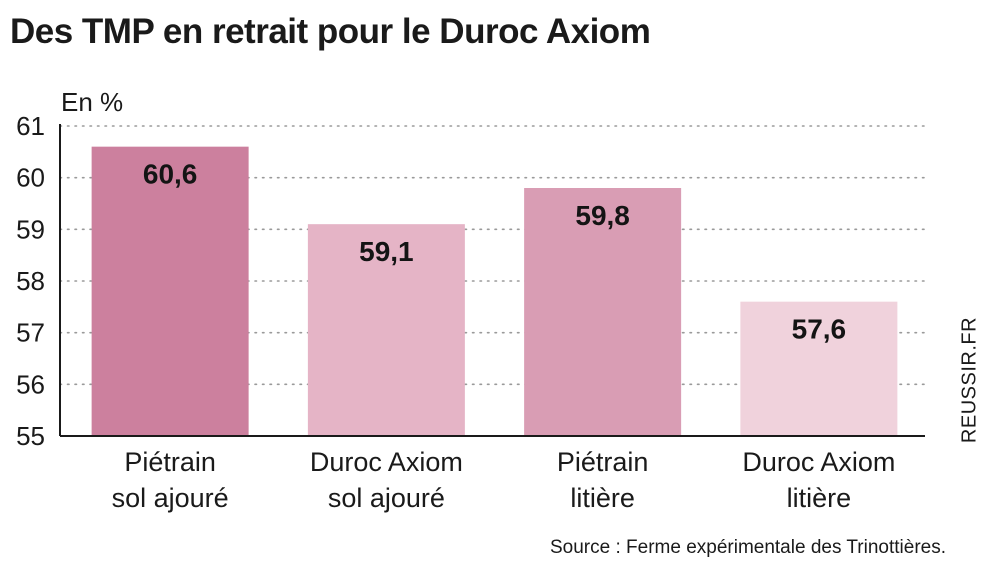 This screenshot has width=1004, height=576. Describe the element at coordinates (819, 329) in the screenshot. I see `data-label: 57,6` at that location.